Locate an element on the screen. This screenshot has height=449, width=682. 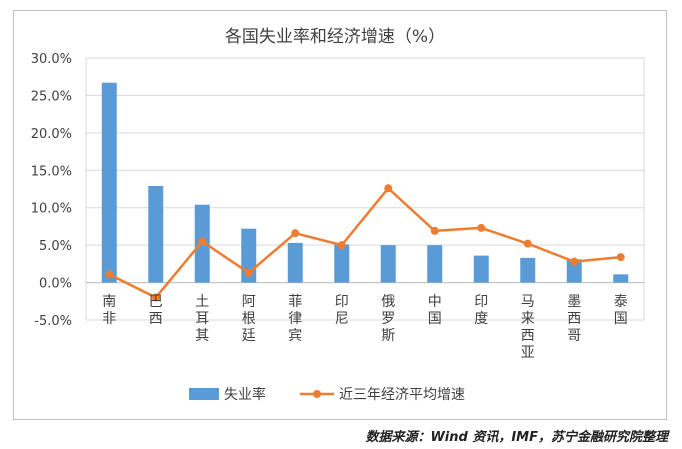
category-label: 印尼 is located at coordinates (342, 310).